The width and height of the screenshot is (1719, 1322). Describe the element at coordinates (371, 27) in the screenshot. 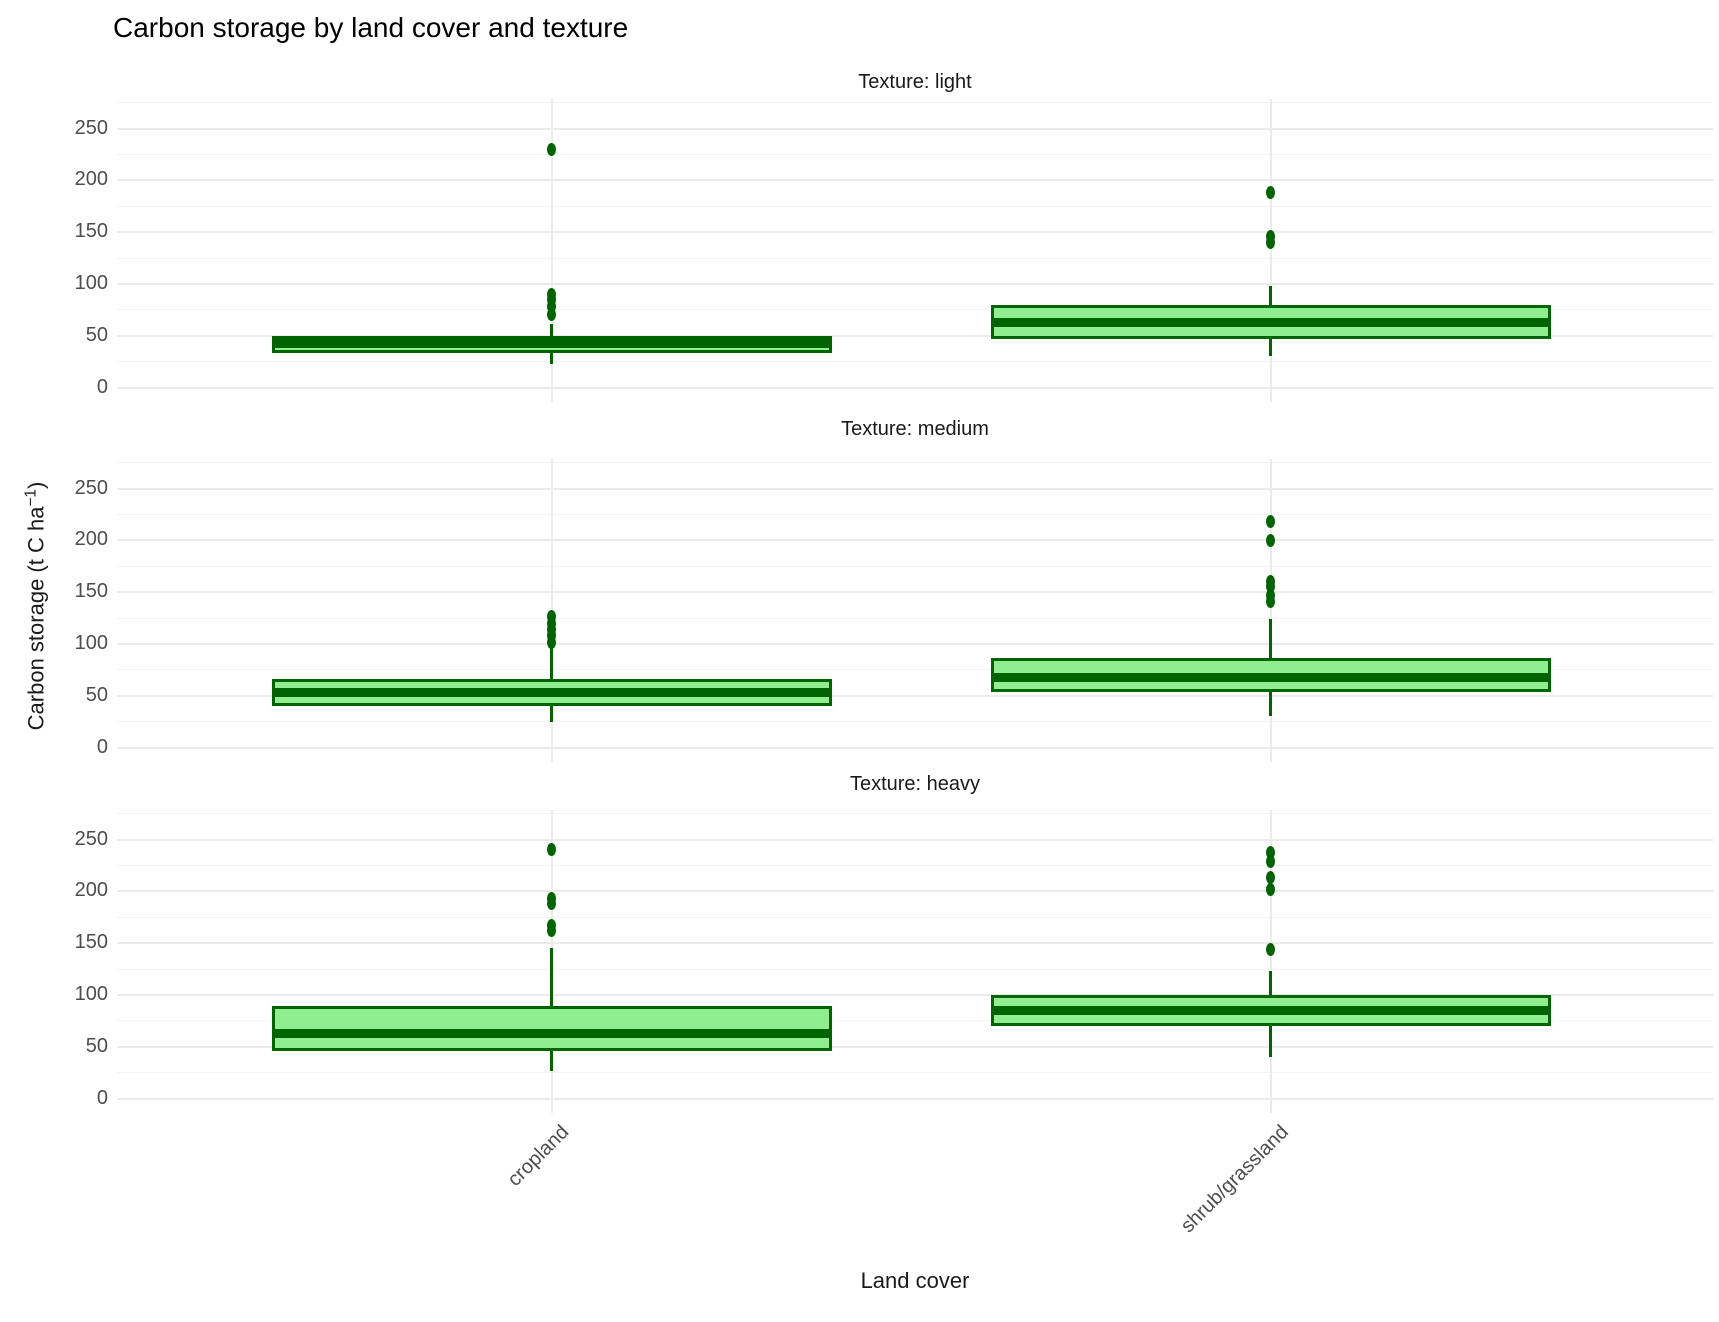

I see `chart-title: Carbon storage by land cover and texture` at that location.